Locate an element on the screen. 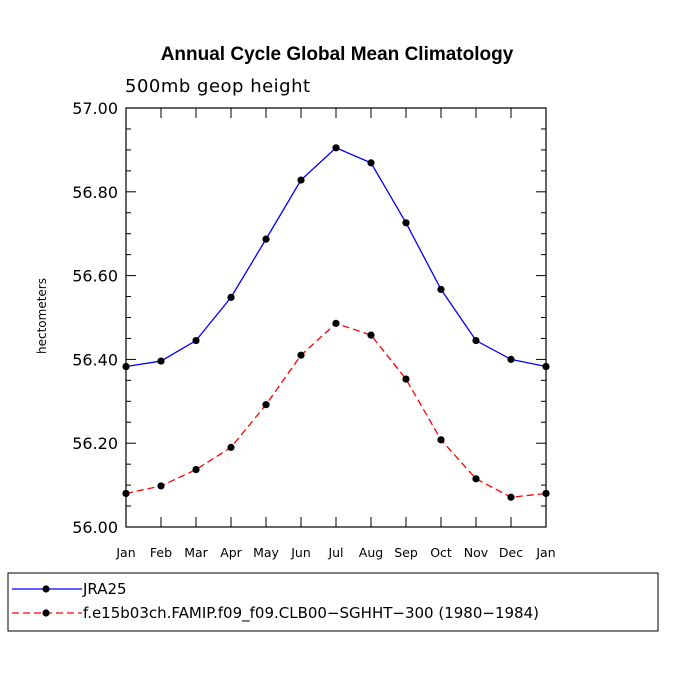  legend-box is located at coordinates (333, 602).